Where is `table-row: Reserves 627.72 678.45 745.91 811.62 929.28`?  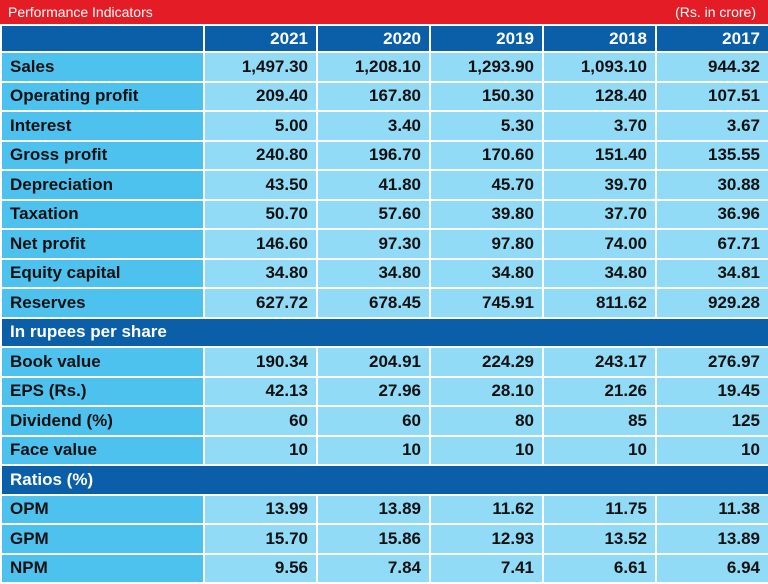
table-row: Reserves 627.72 678.45 745.91 811.62 929.28 is located at coordinates (384, 303).